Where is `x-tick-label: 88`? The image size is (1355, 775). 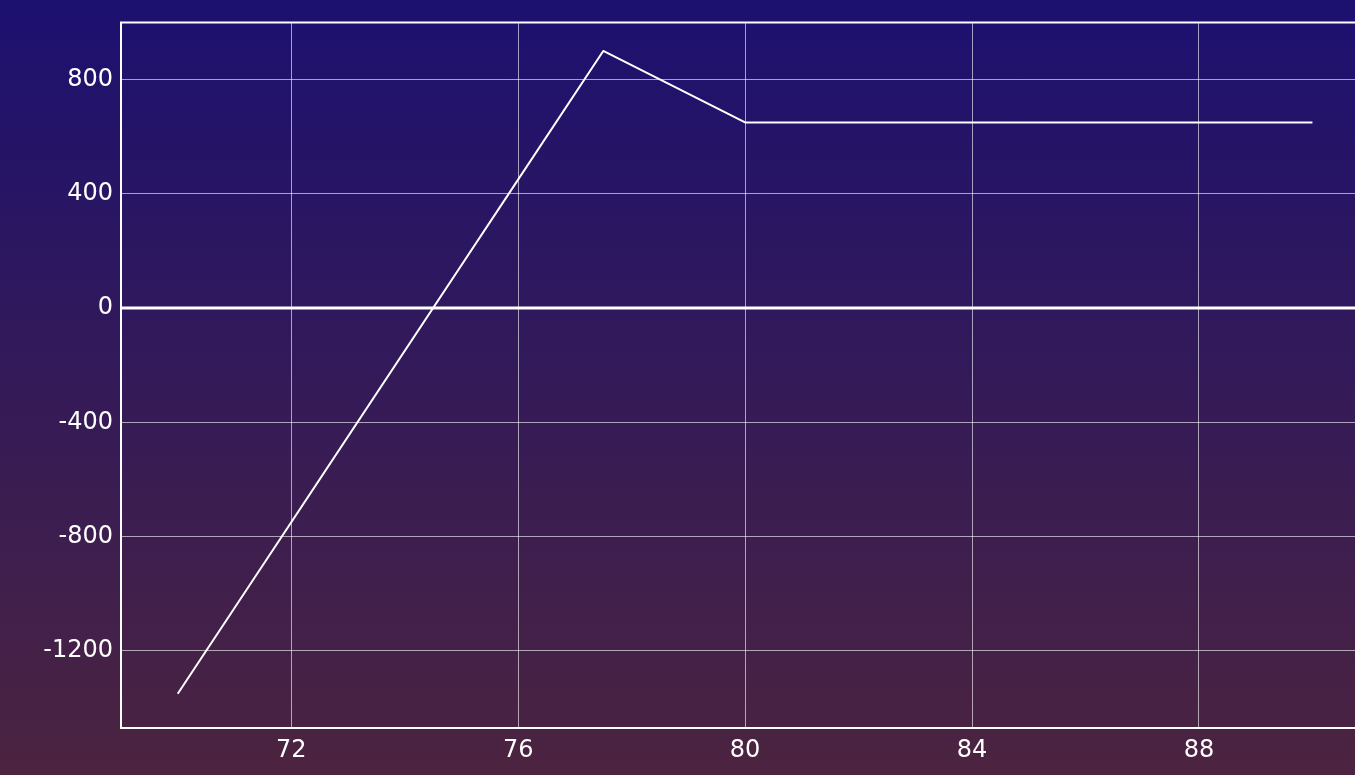
x-tick-label: 88 is located at coordinates (1199, 748).